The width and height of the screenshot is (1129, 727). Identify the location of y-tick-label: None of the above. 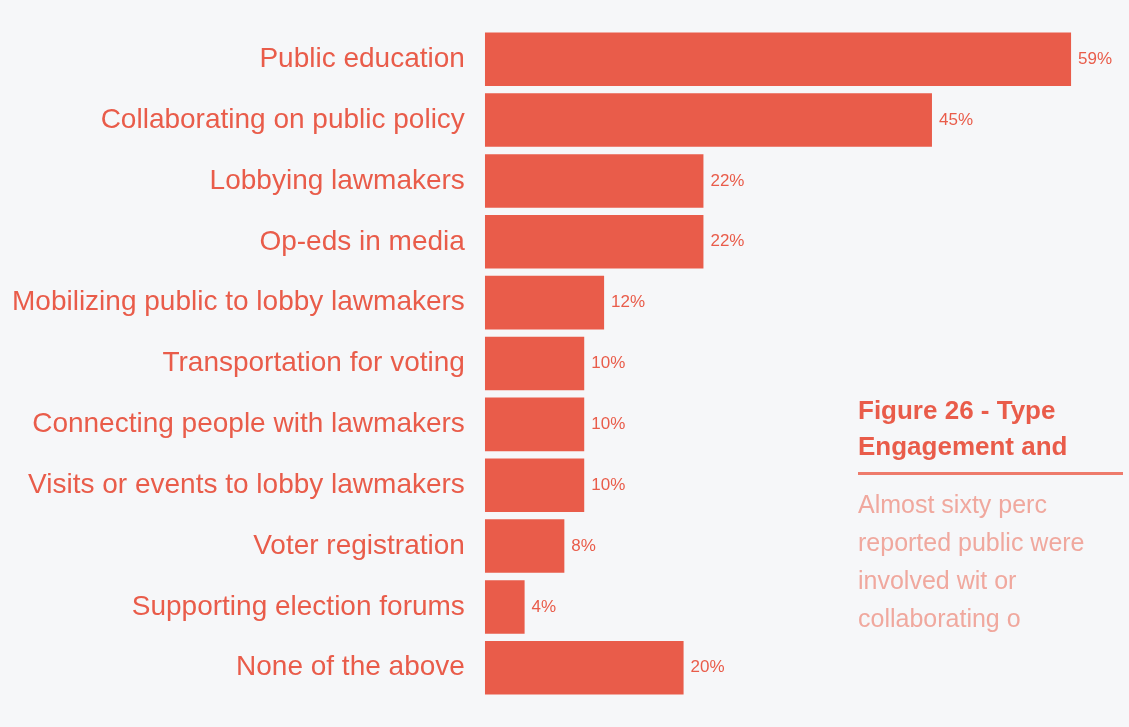
(350, 666).